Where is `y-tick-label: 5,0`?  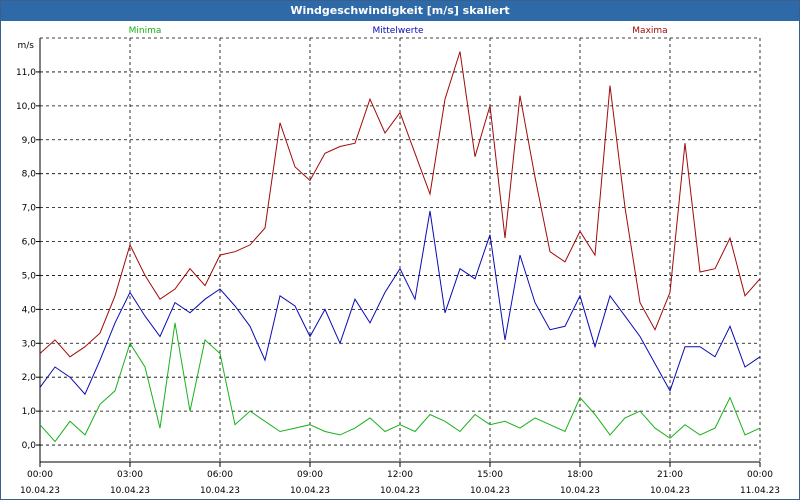 y-tick-label: 5,0 is located at coordinates (29, 276).